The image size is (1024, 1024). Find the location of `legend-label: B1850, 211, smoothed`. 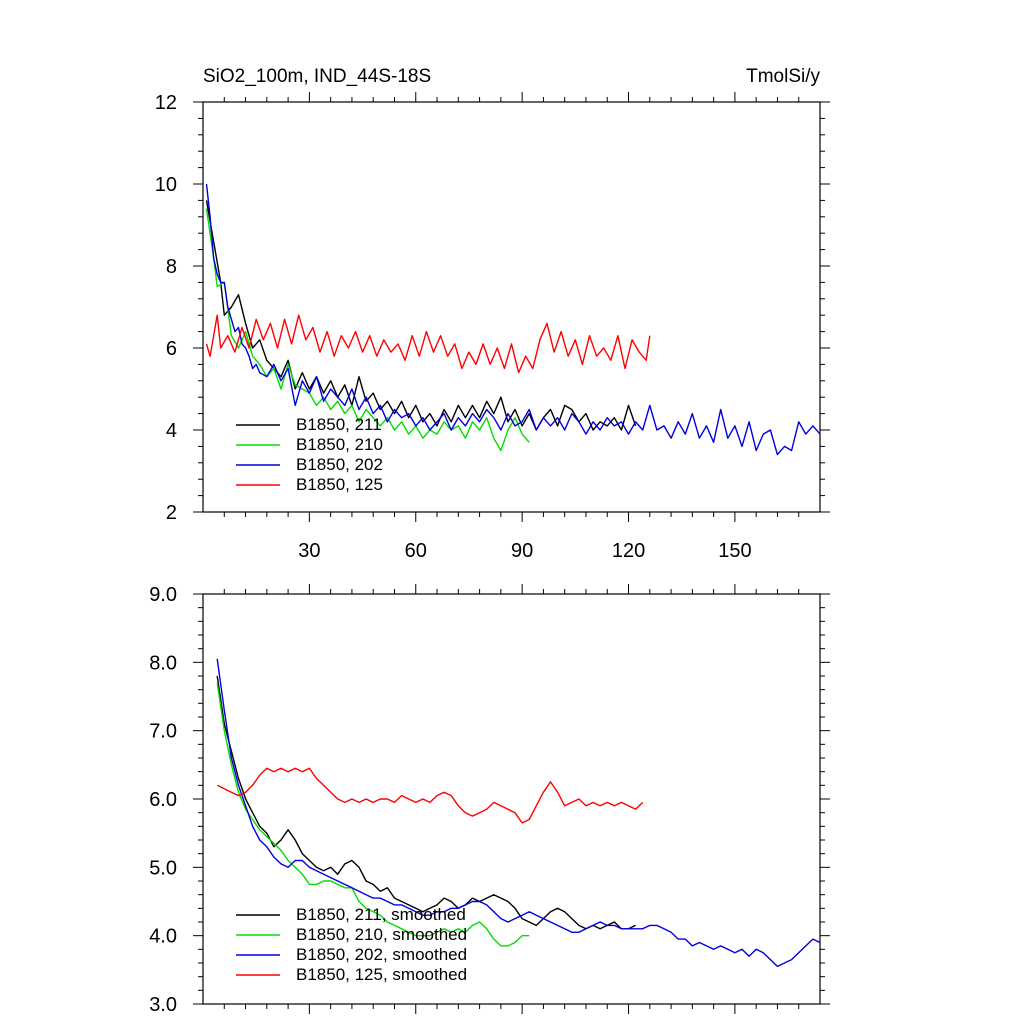

legend-label: B1850, 211, smoothed is located at coordinates (381, 914).